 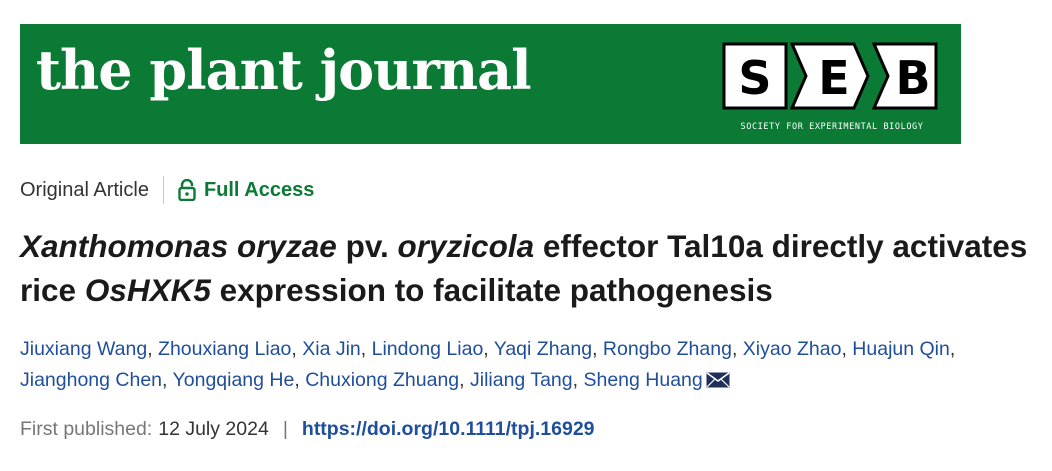 What do you see at coordinates (718, 380) in the screenshot?
I see `envelope-icon` at bounding box center [718, 380].